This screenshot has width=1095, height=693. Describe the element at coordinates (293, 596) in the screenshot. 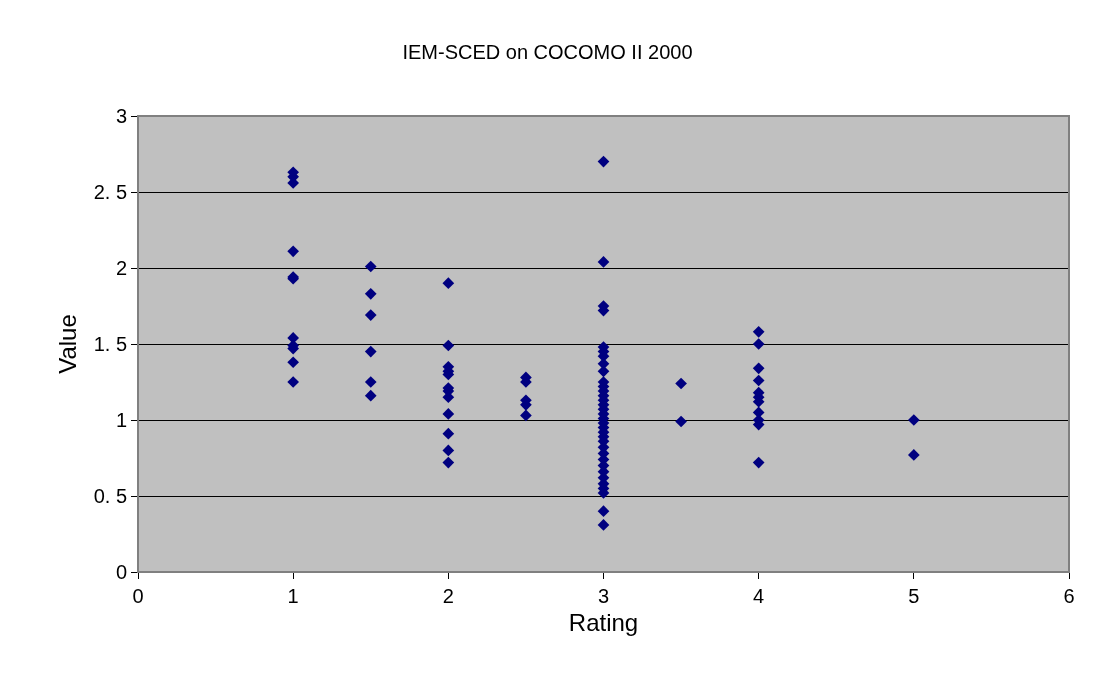

I see `x-tick-label: 1` at that location.